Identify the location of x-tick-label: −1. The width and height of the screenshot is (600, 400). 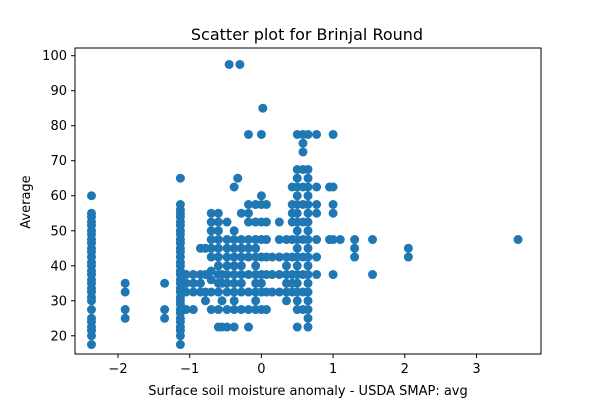
(189, 369).